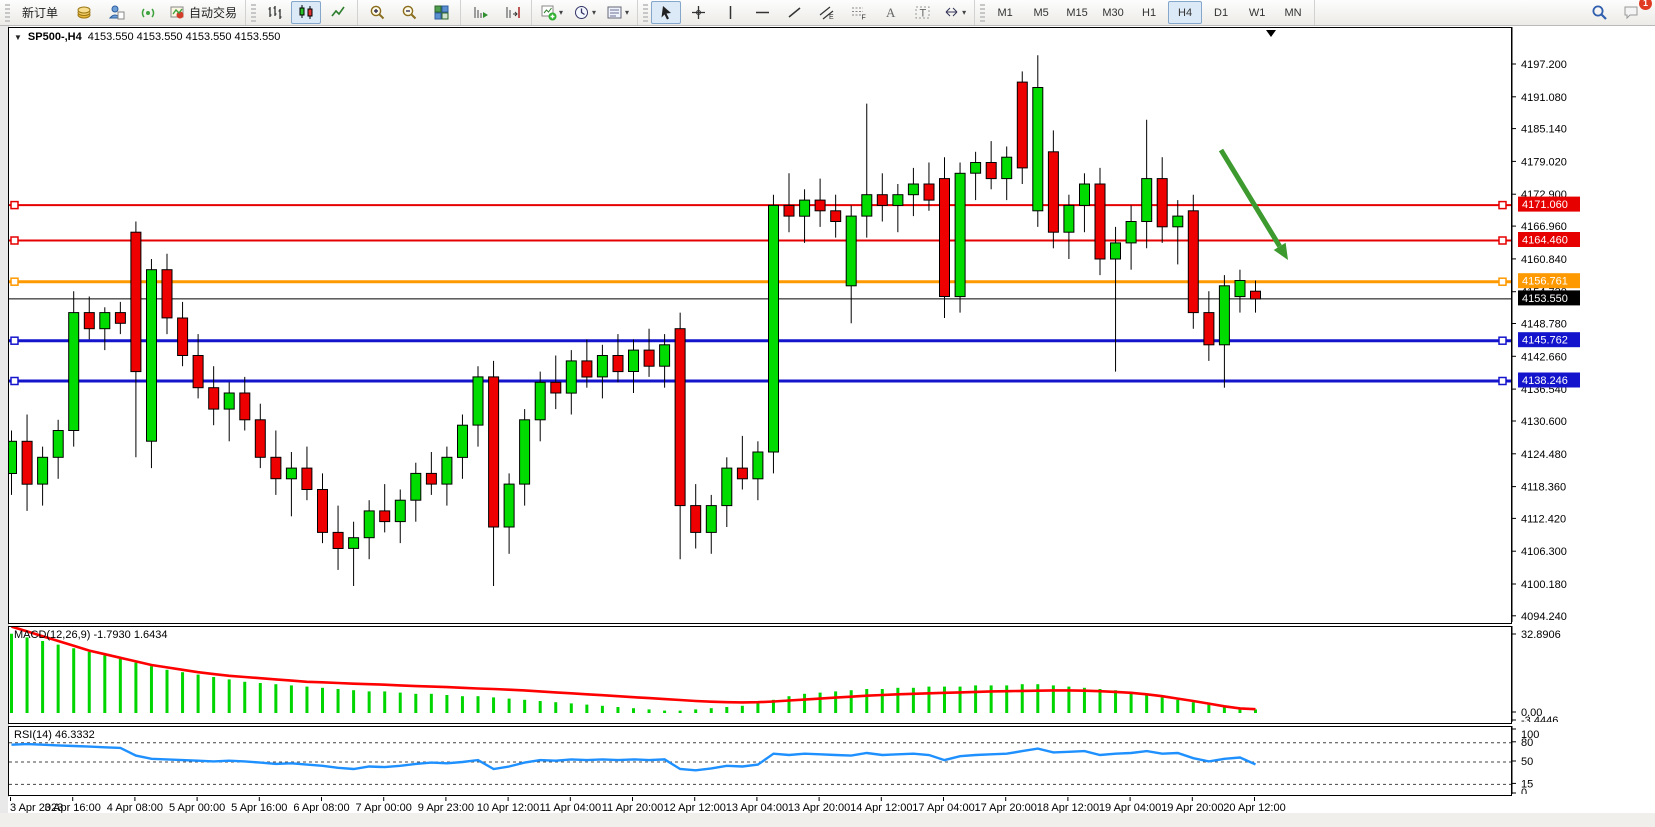  What do you see at coordinates (584, 12) in the screenshot?
I see `periods-clock-icon: ▾` at bounding box center [584, 12].